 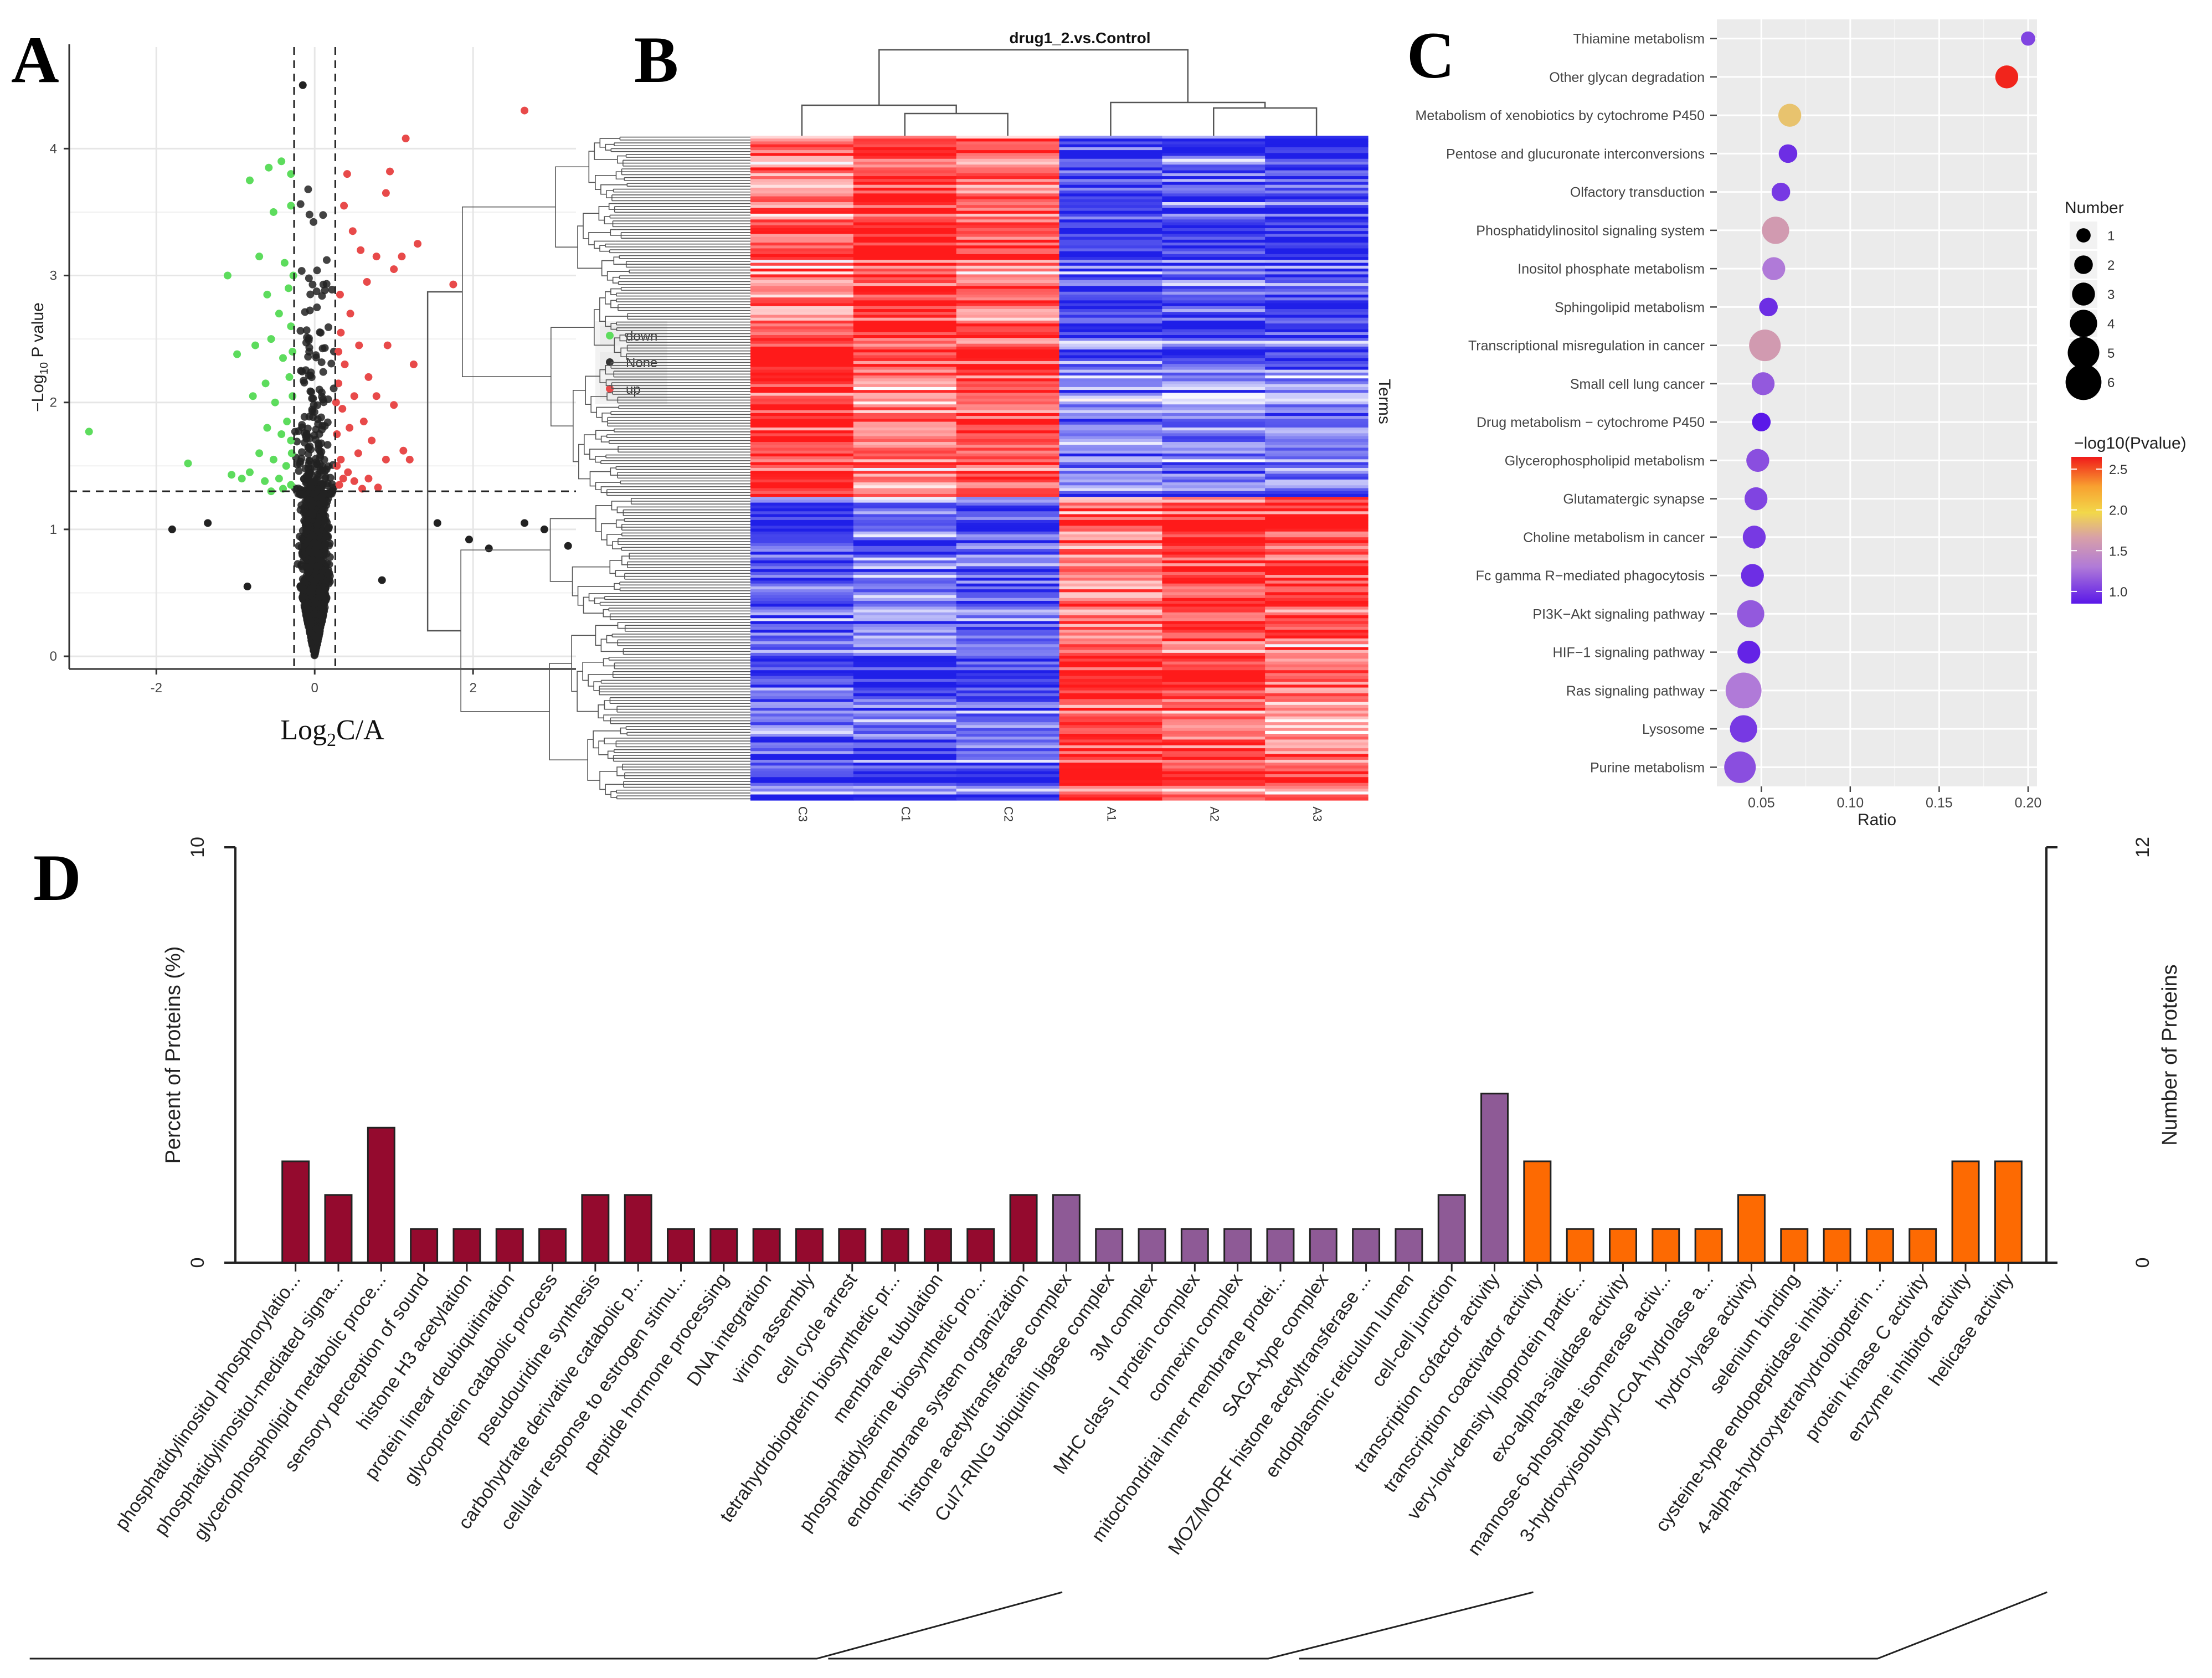 I want to click on bar-right-tick-label: 12, so click(x=2143, y=847).